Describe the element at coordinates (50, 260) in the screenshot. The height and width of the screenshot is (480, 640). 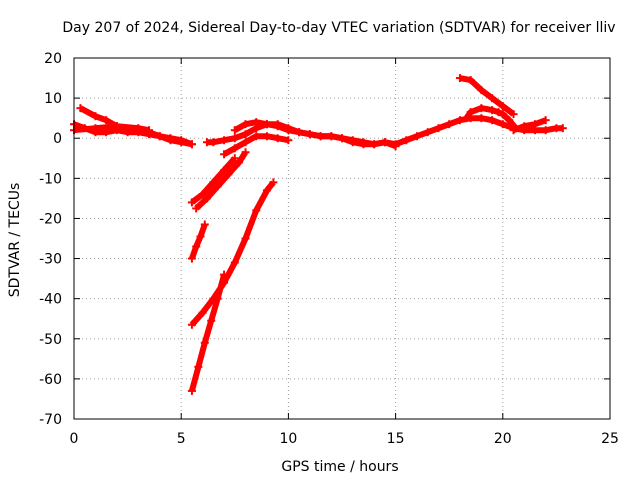
I see `y-tick-label: -30` at that location.